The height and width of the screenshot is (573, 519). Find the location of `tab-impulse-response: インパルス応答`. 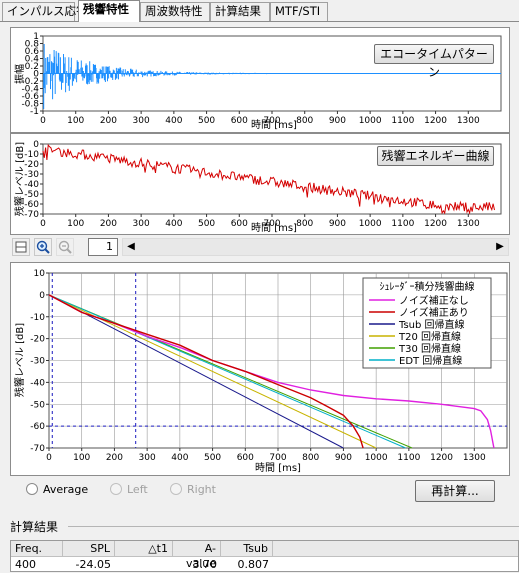

tab-impulse-response: インパルス応答 is located at coordinates (45, 11).